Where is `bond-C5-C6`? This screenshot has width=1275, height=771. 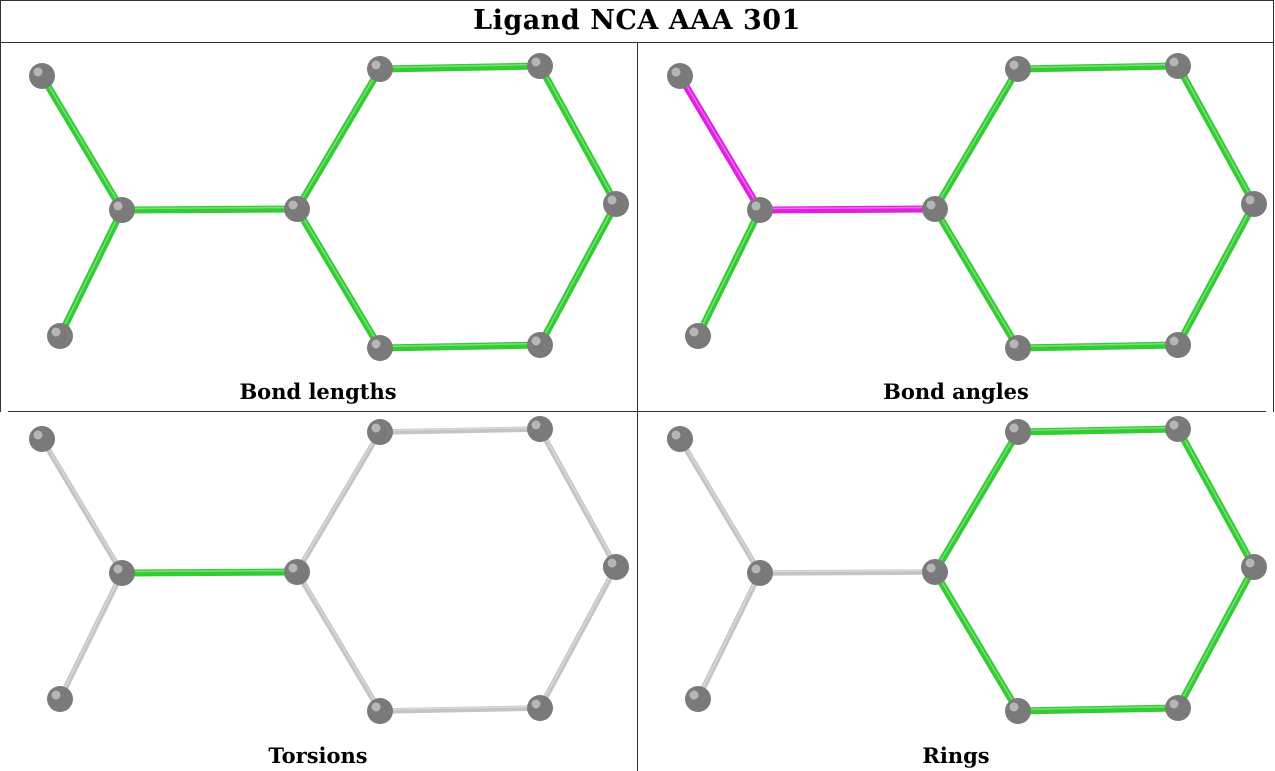
bond-C5-C6 is located at coordinates (460, 67).